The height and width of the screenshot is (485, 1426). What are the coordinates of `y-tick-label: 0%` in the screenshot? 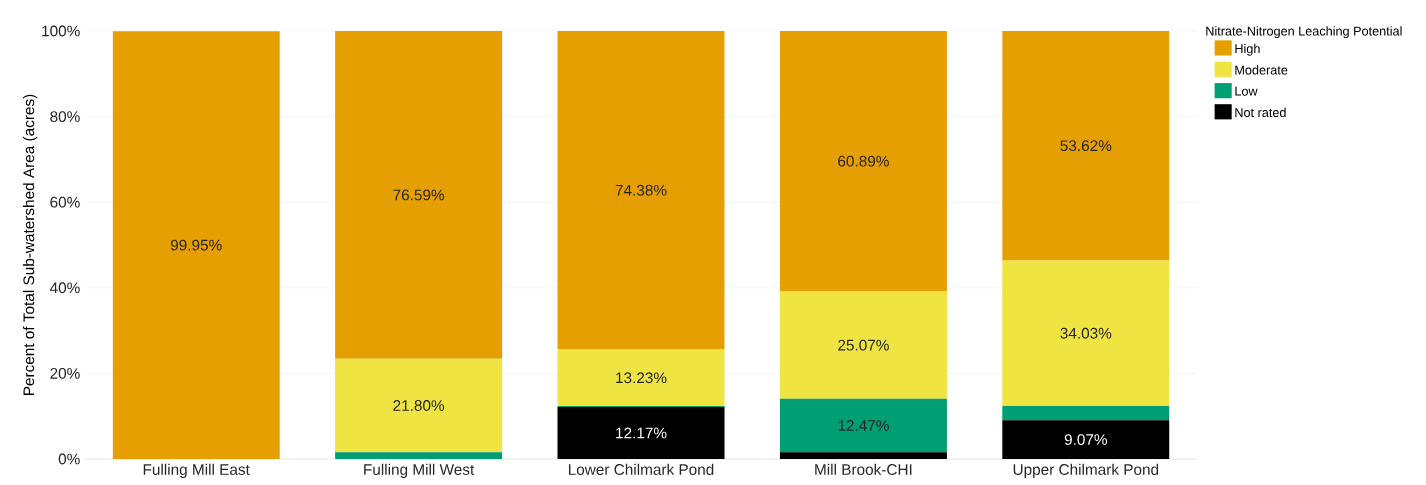 It's located at (69, 459).